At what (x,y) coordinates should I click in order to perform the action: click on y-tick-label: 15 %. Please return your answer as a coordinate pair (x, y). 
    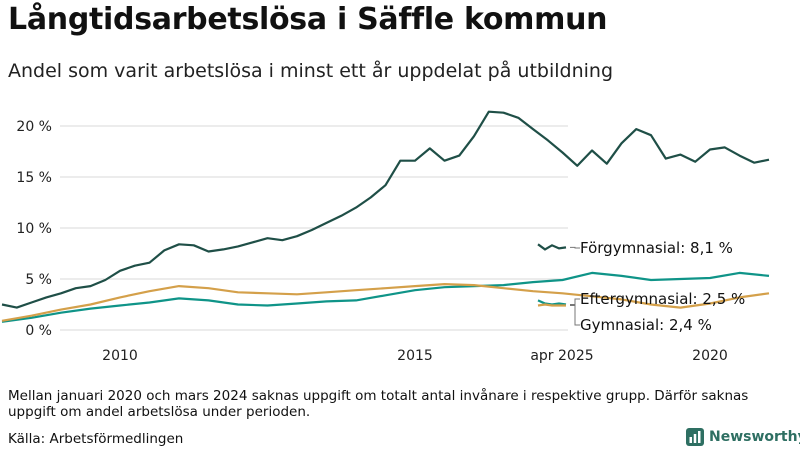
    Looking at the image, I should click on (34, 178).